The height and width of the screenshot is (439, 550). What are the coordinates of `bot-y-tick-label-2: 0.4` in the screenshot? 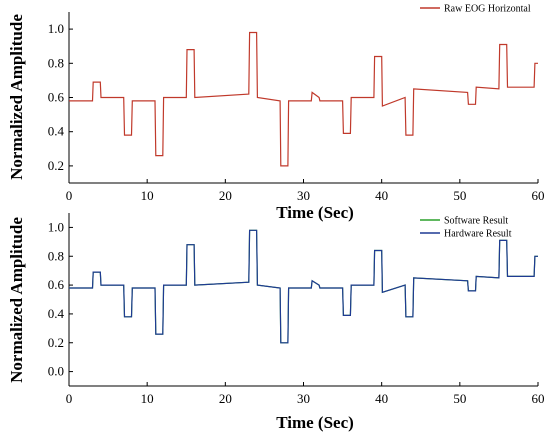 It's located at (56, 313).